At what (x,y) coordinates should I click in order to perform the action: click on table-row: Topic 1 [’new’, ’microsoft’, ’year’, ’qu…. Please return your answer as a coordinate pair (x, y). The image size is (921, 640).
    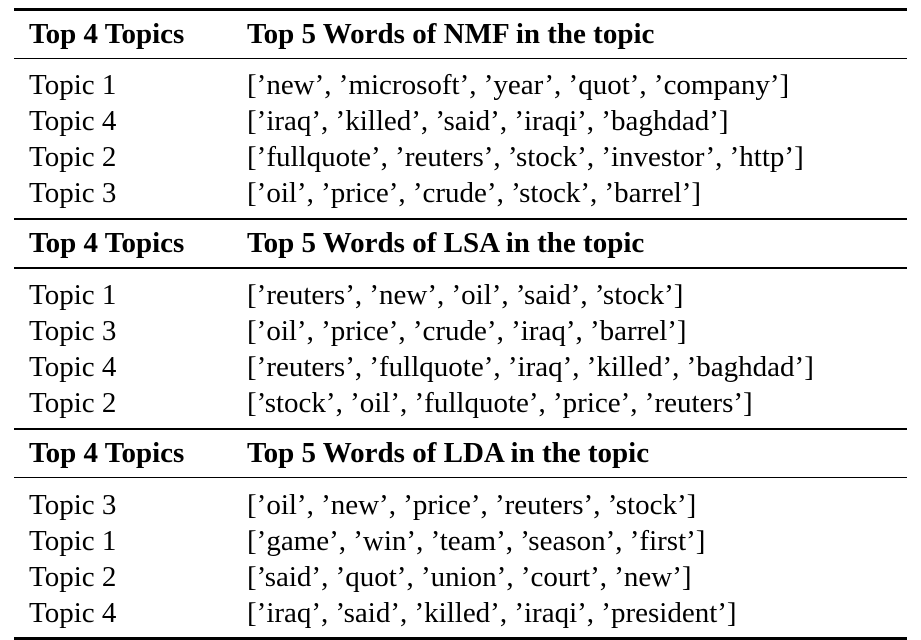
    Looking at the image, I should click on (460, 86).